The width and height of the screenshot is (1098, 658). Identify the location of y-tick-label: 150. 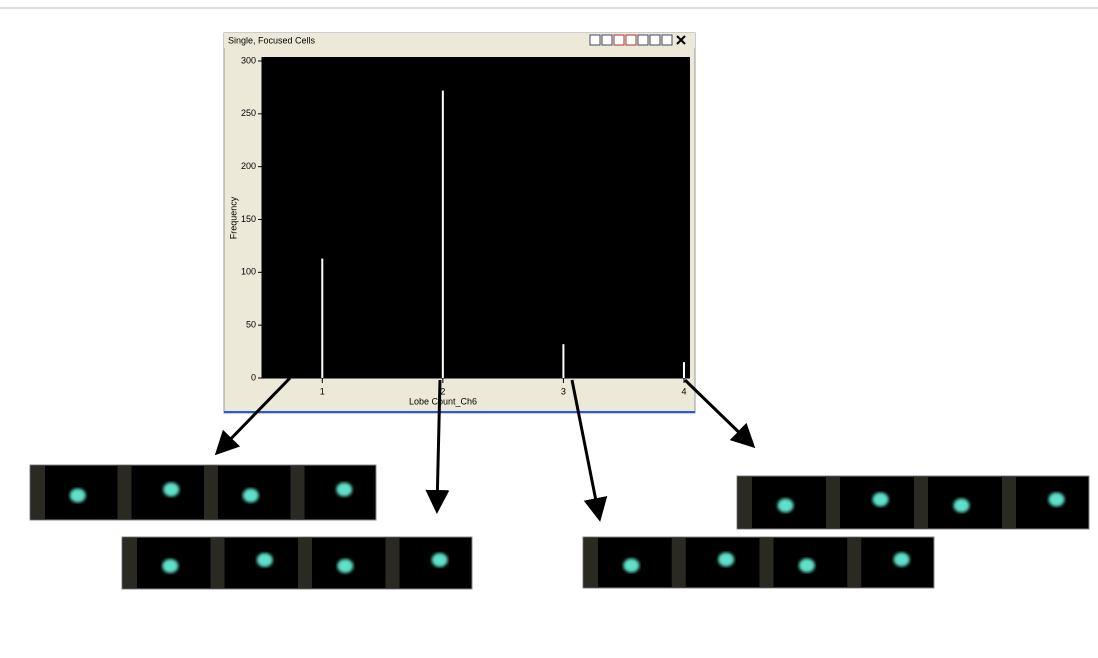
(248, 219).